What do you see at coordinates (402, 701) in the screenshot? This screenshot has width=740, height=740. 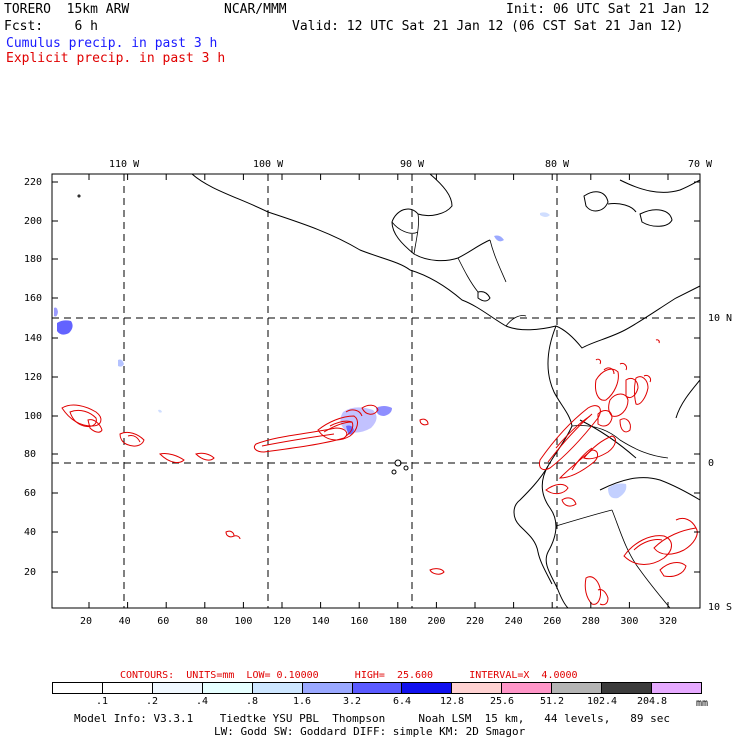 I see `colorbar-label: 6.4` at bounding box center [402, 701].